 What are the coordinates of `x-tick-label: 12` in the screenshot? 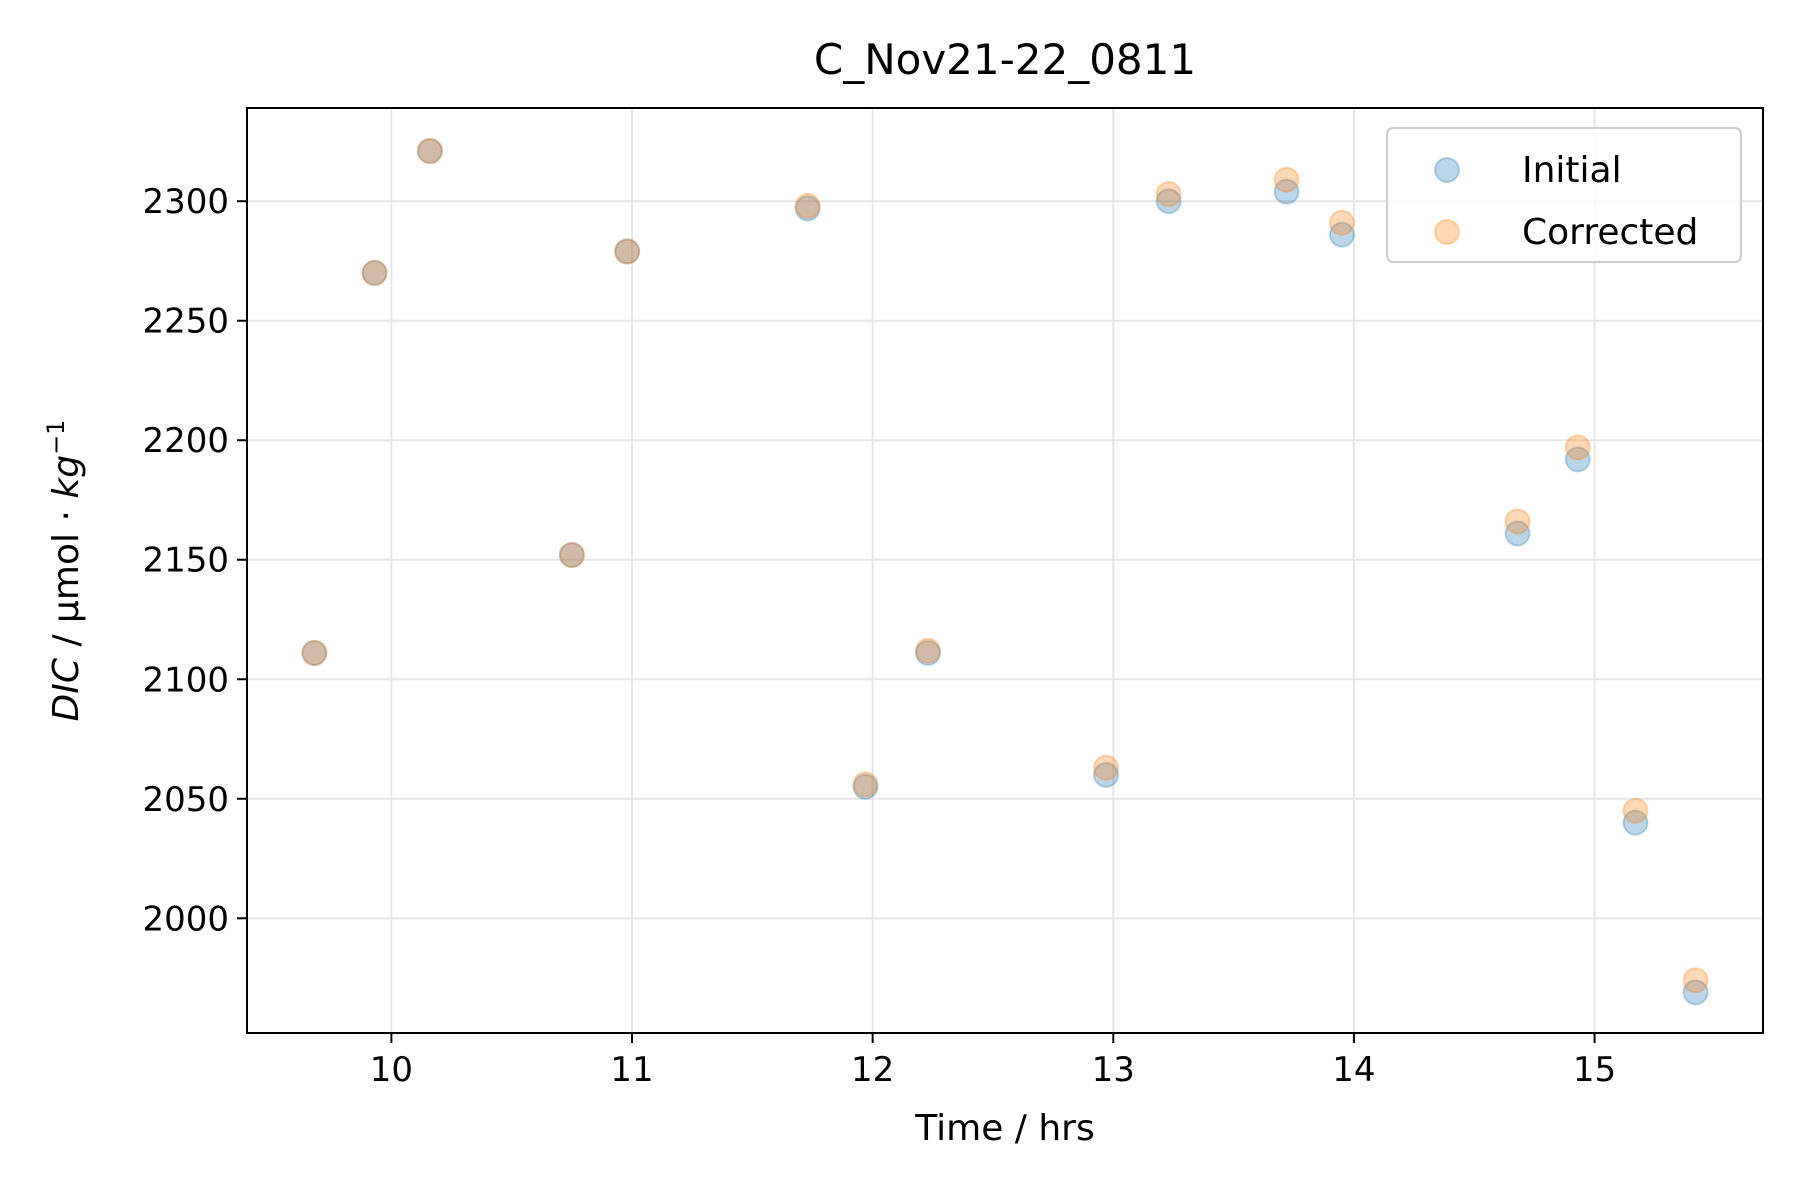 It's located at (872, 1070).